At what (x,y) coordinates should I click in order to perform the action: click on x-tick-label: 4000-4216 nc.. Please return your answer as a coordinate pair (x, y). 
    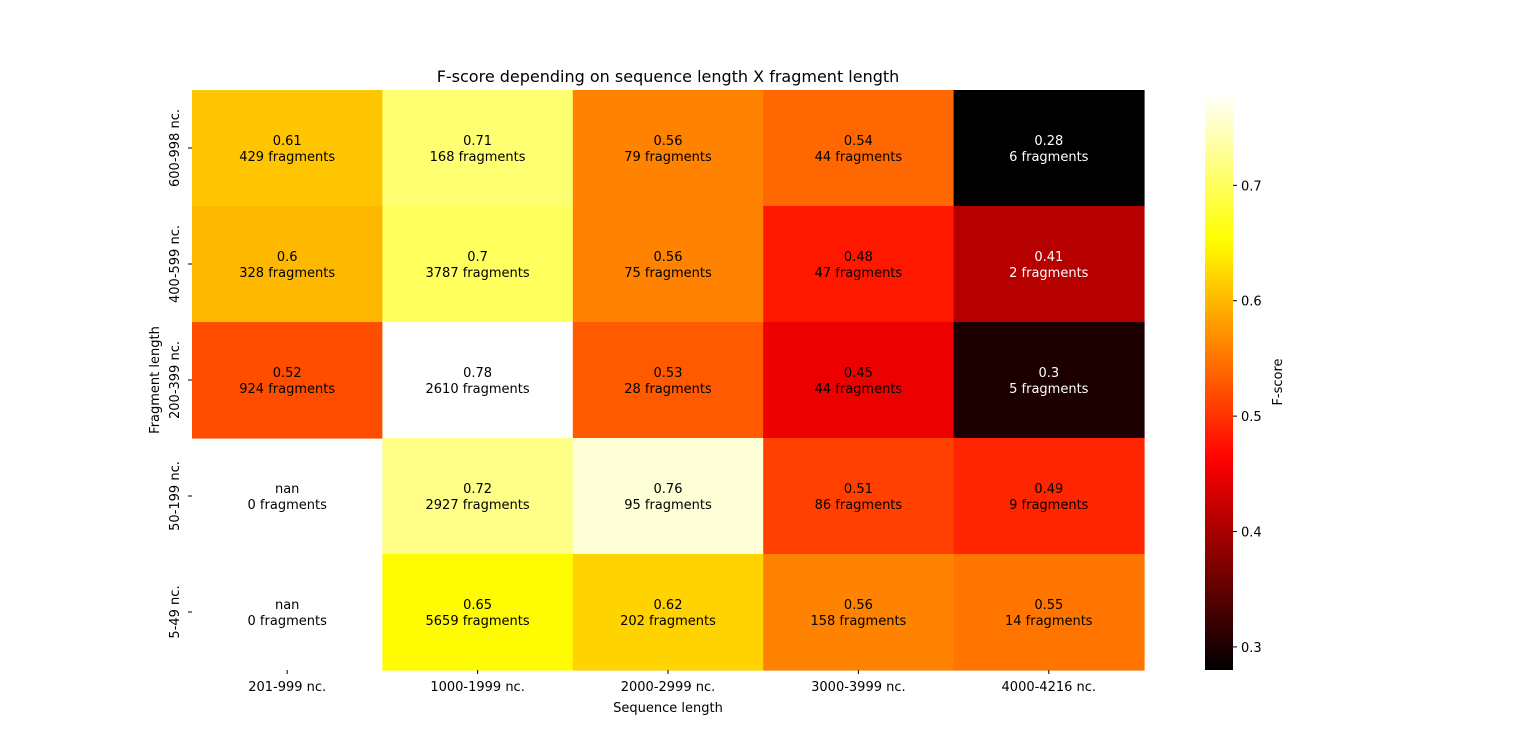
    Looking at the image, I should click on (1049, 687).